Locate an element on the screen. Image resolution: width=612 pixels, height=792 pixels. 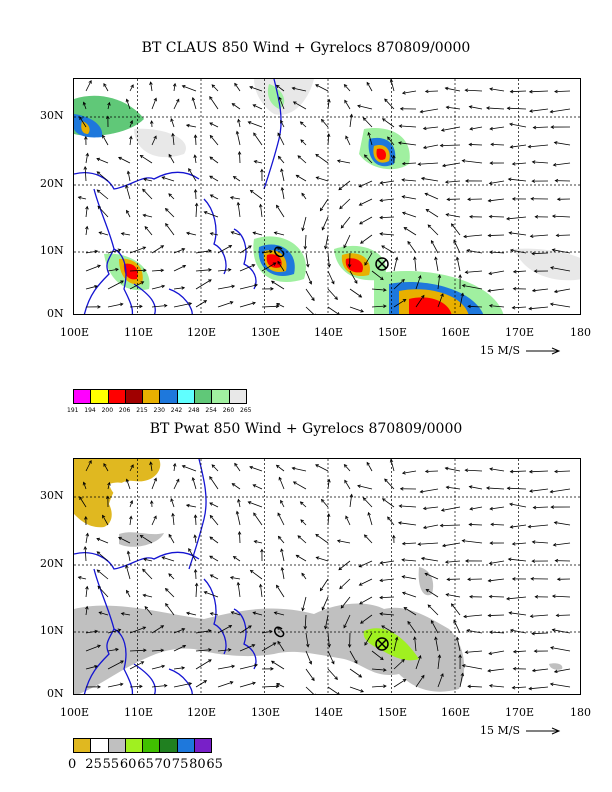
legend-label: 254 is located at coordinates (211, 410).